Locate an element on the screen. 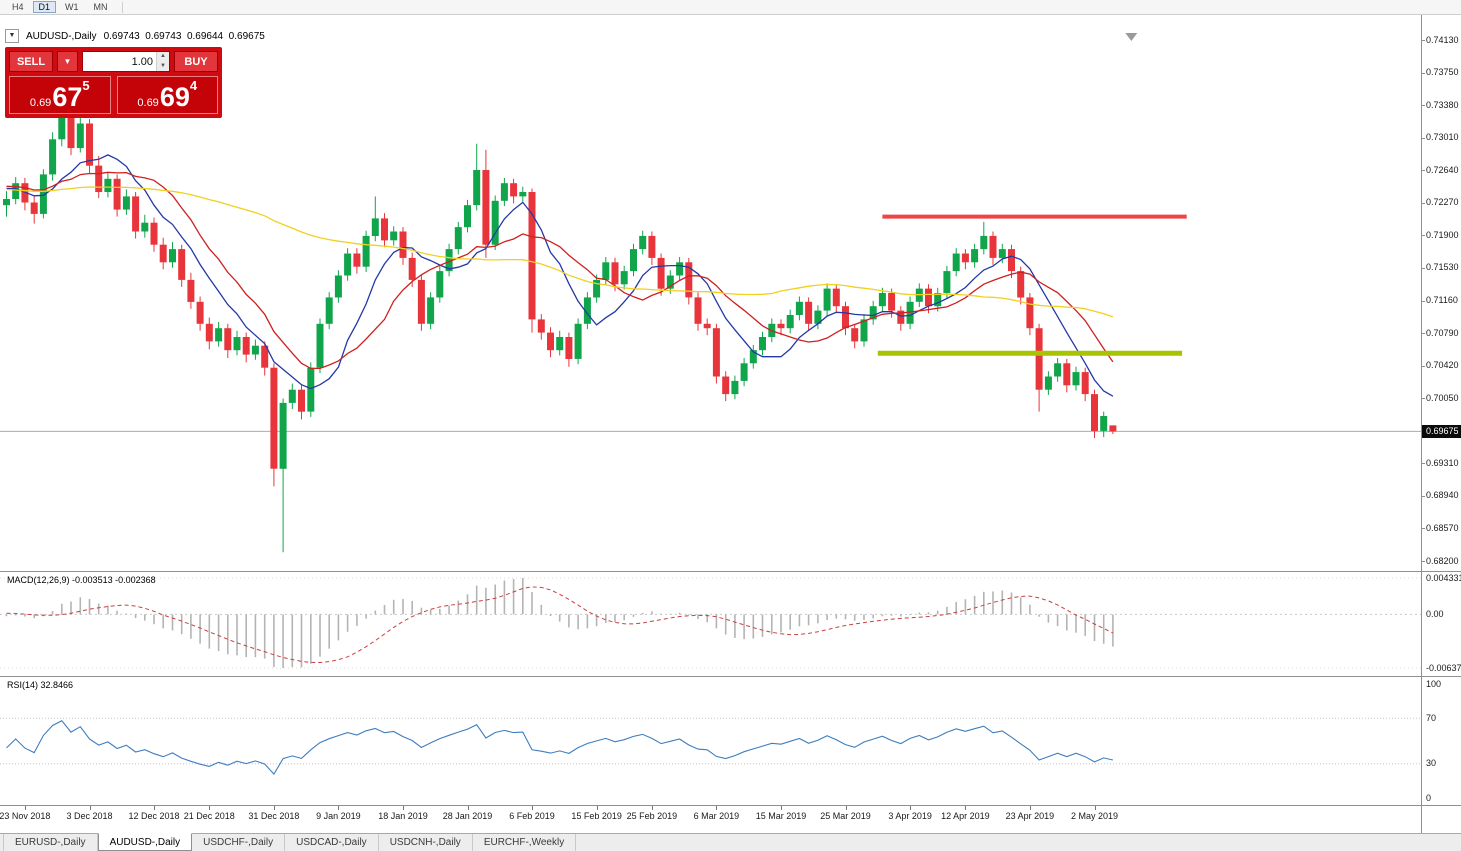 The width and height of the screenshot is (1461, 851). macd-axis-label: 0.004331 is located at coordinates (1443, 577).